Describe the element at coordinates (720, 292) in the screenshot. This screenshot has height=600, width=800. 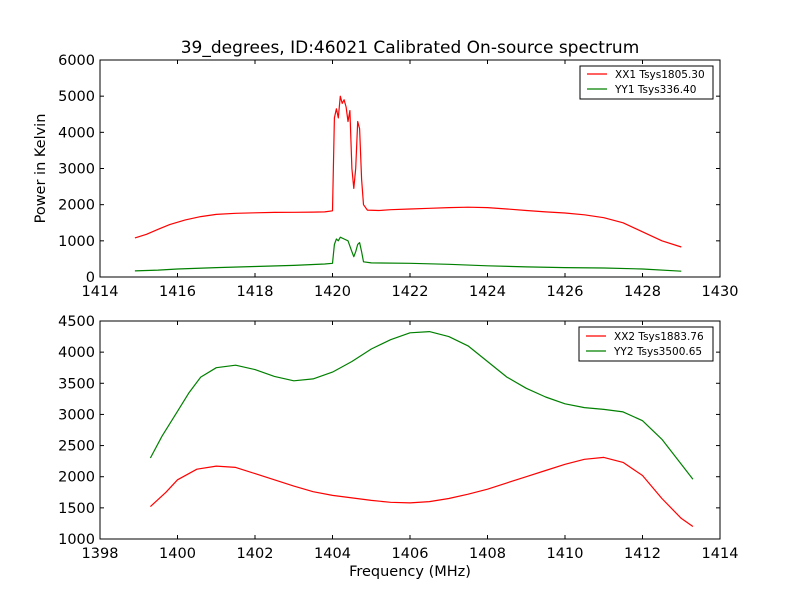
I see `top-x-tick-label: 1430` at that location.